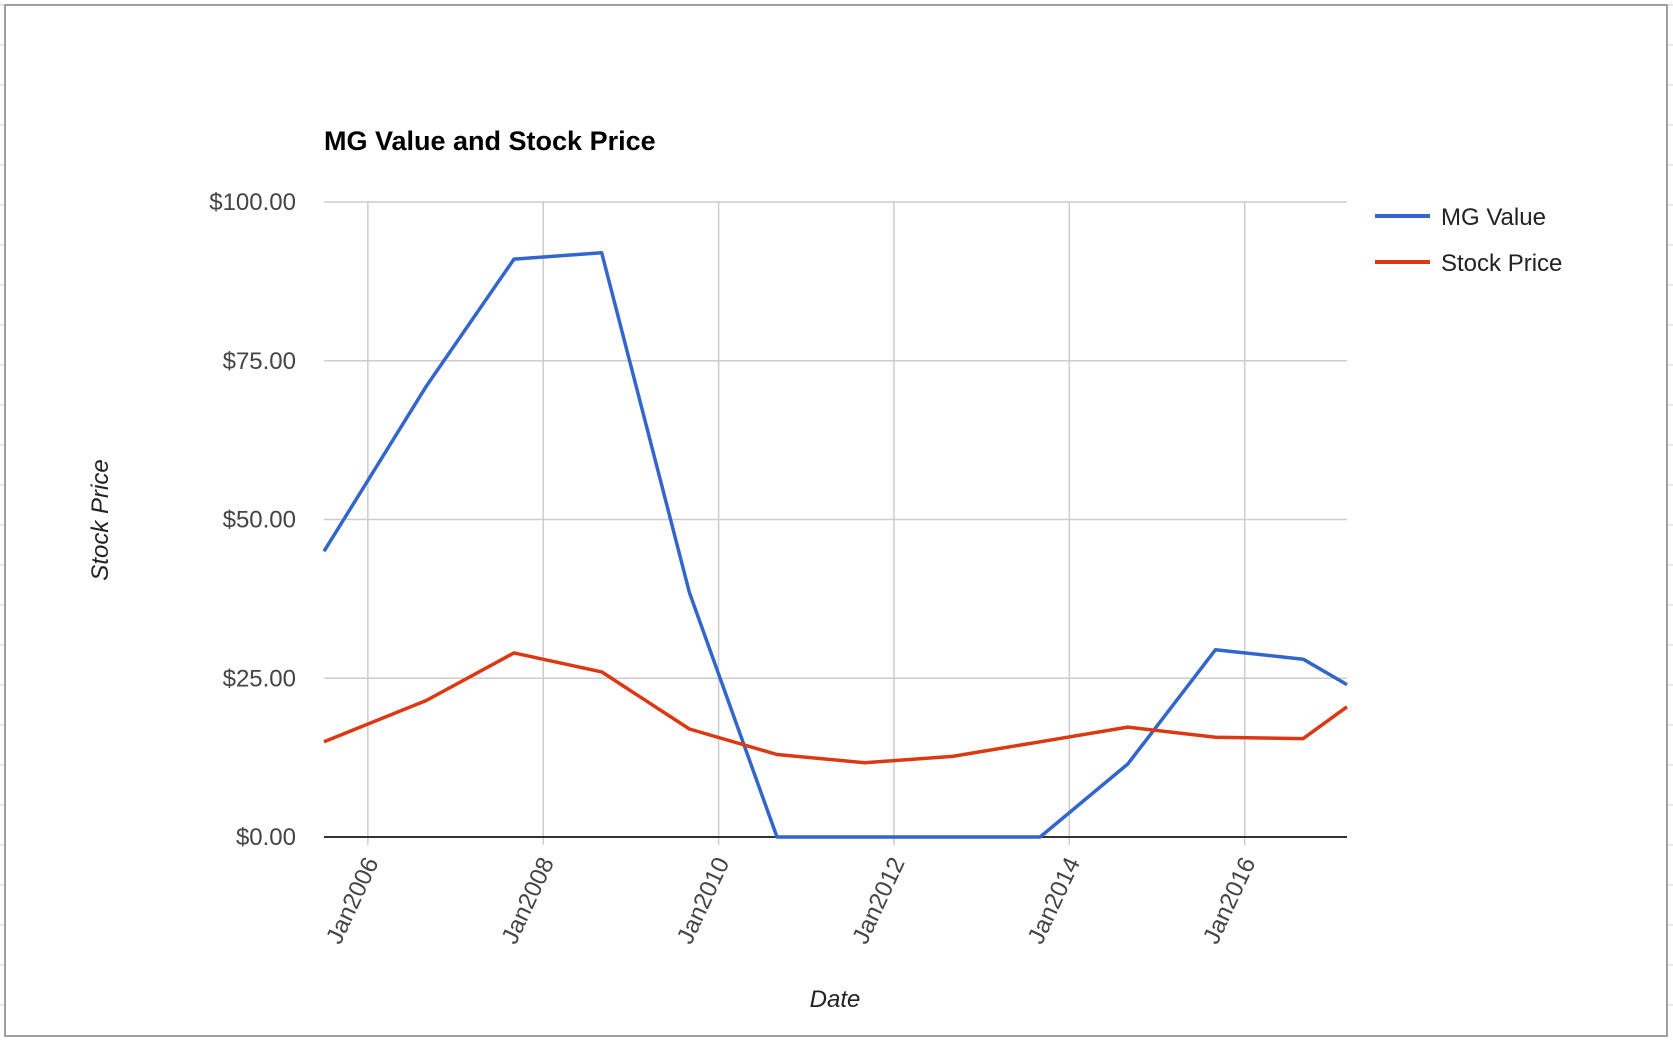 This screenshot has height=1041, width=1673. I want to click on chart-title: MG Value and Stock Price, so click(490, 141).